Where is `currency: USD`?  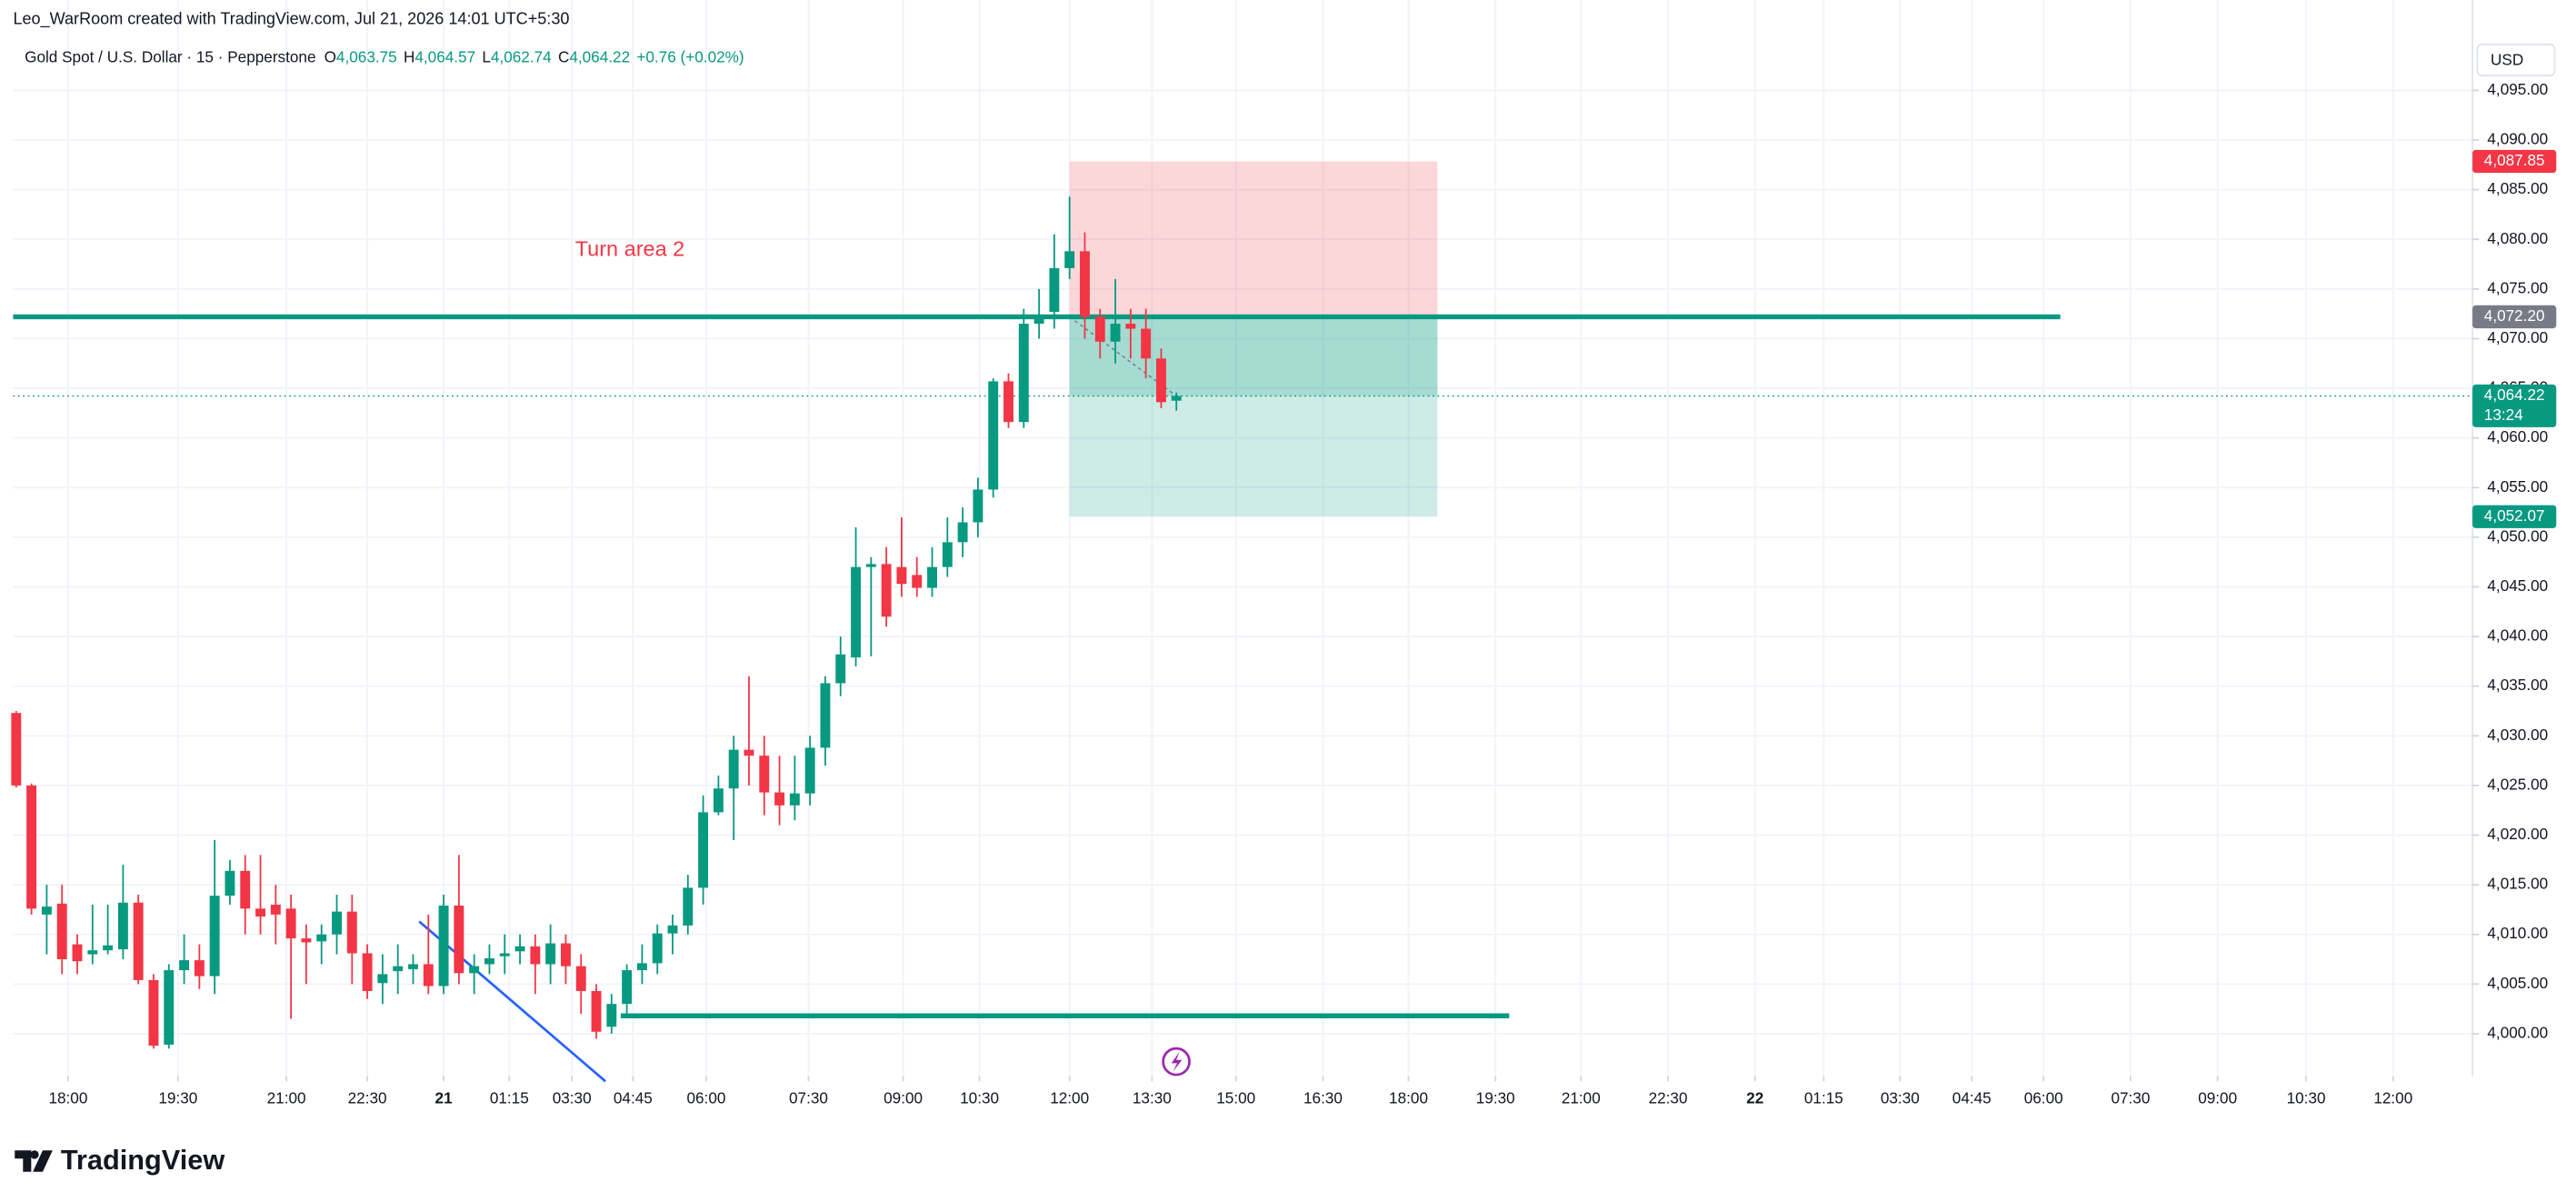 currency: USD is located at coordinates (2507, 59).